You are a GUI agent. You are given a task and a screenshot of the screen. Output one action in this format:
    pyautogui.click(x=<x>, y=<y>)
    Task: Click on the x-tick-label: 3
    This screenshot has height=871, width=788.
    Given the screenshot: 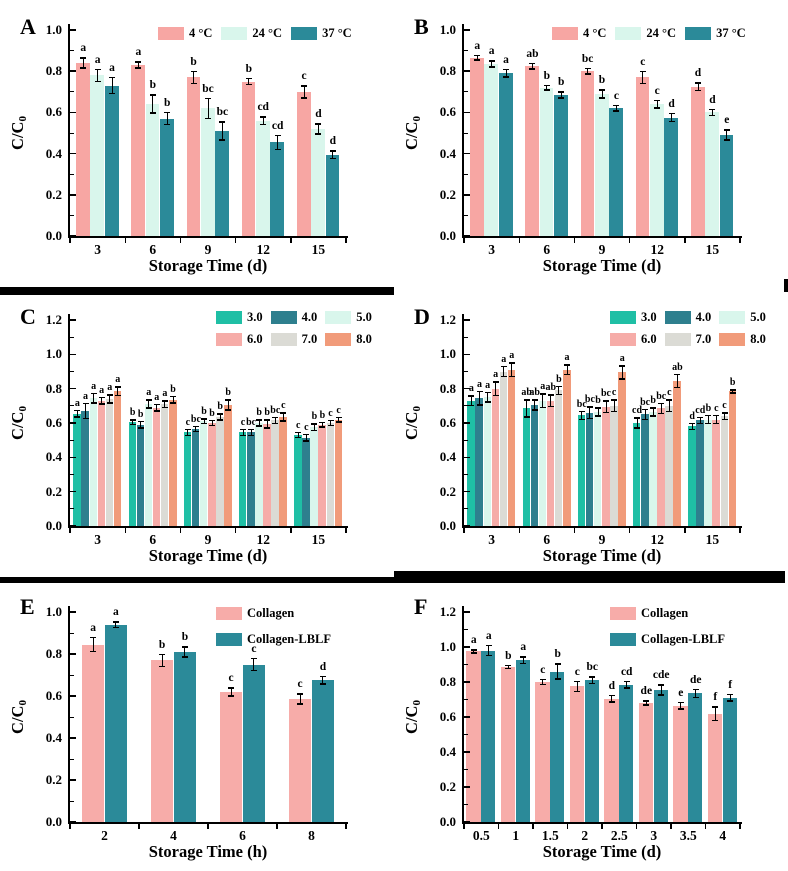 What is the action you would take?
    pyautogui.click(x=491, y=249)
    